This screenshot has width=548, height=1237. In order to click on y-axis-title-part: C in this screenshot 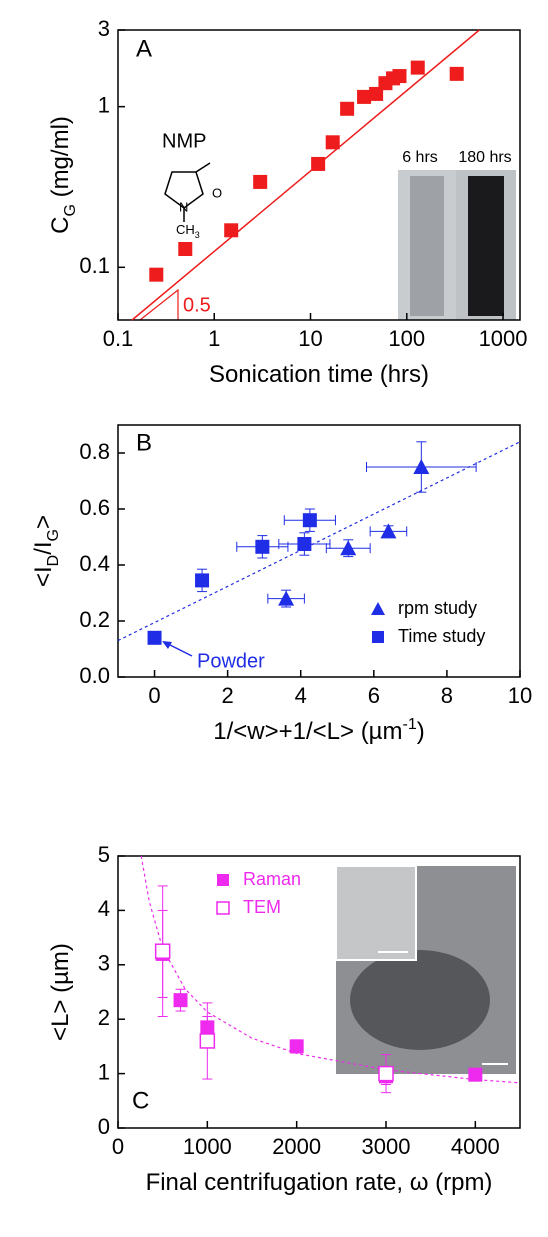, I will do `click(60, 225)`.